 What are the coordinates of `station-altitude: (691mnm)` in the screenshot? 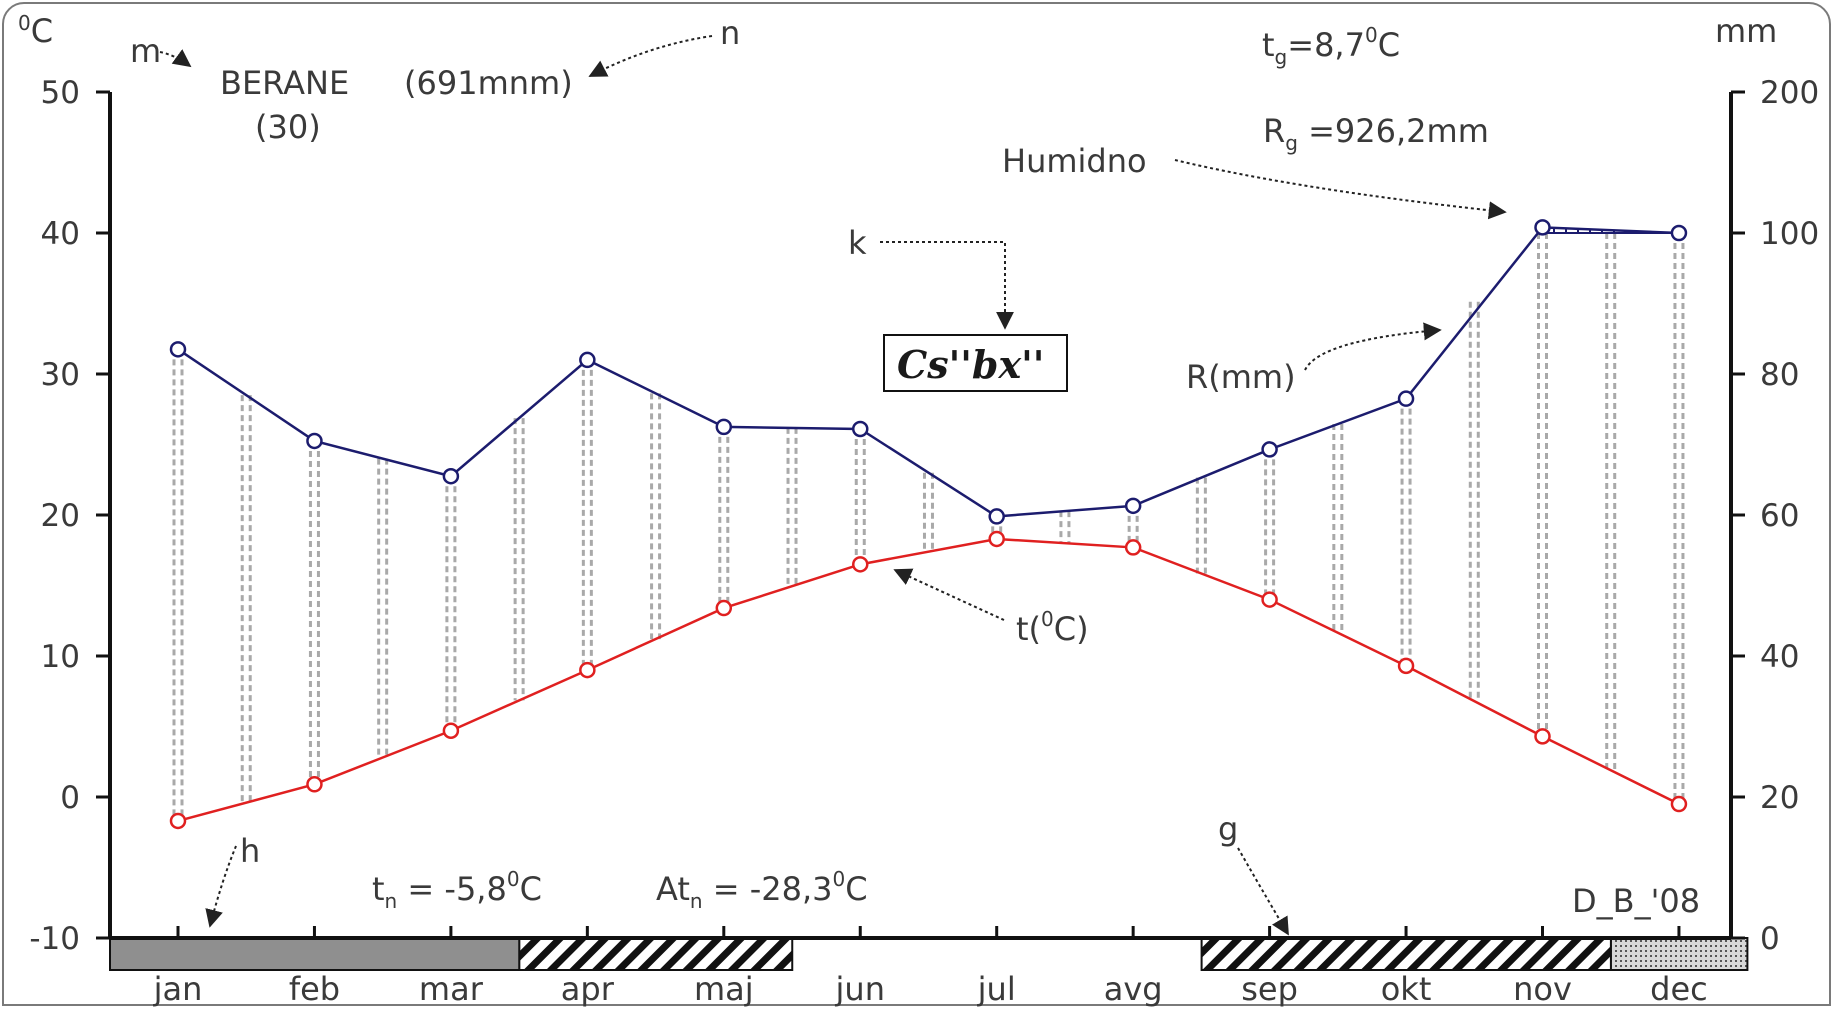 It's located at (488, 83).